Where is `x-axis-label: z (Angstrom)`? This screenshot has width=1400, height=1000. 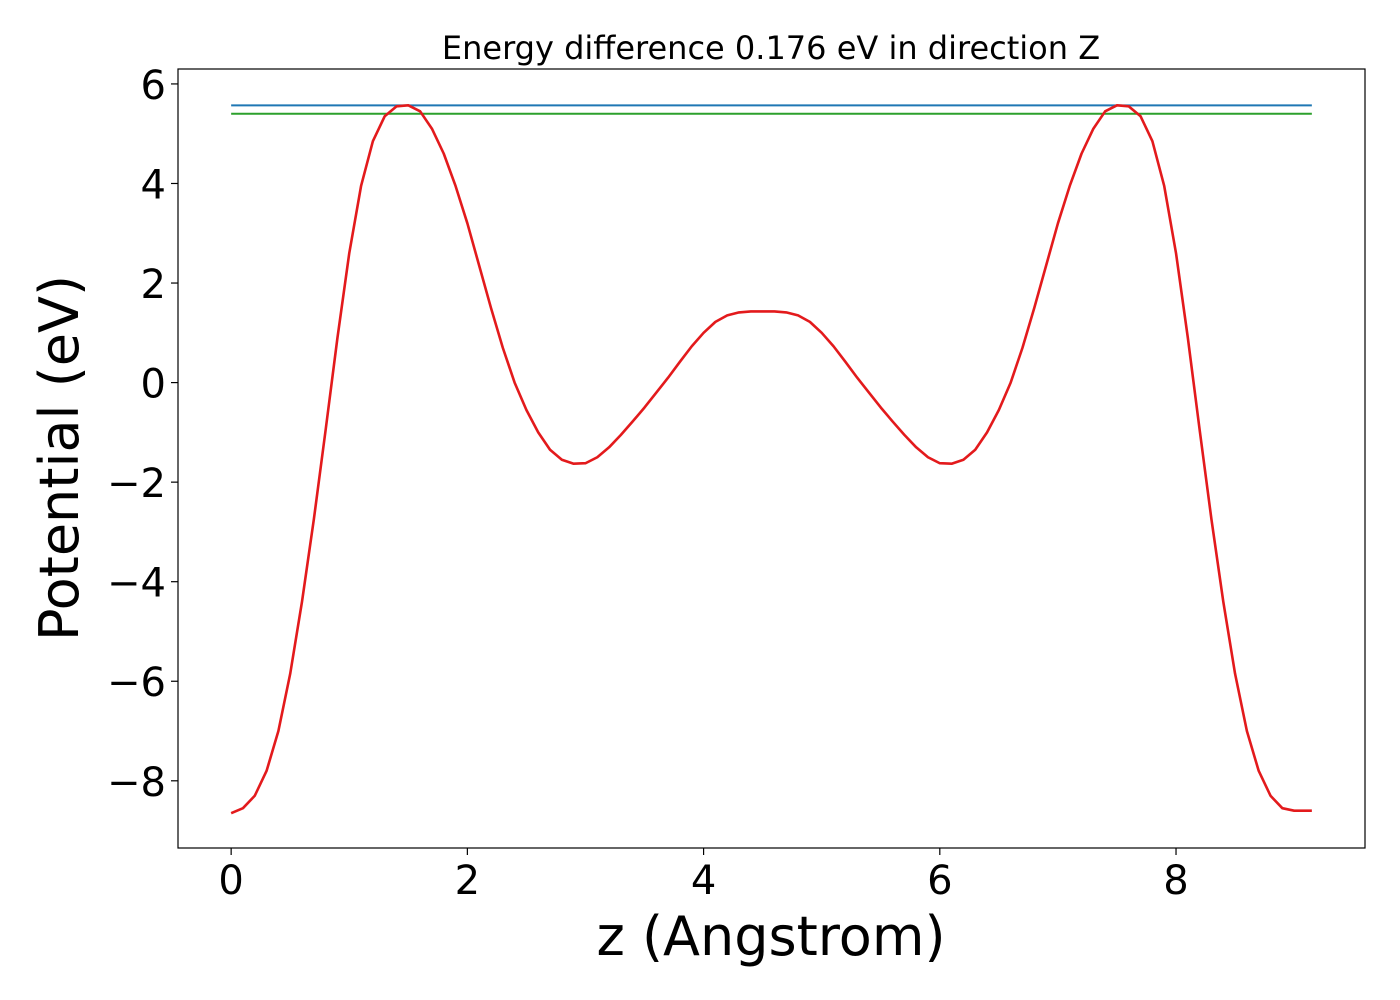
x-axis-label: z (Angstrom) is located at coordinates (770, 936).